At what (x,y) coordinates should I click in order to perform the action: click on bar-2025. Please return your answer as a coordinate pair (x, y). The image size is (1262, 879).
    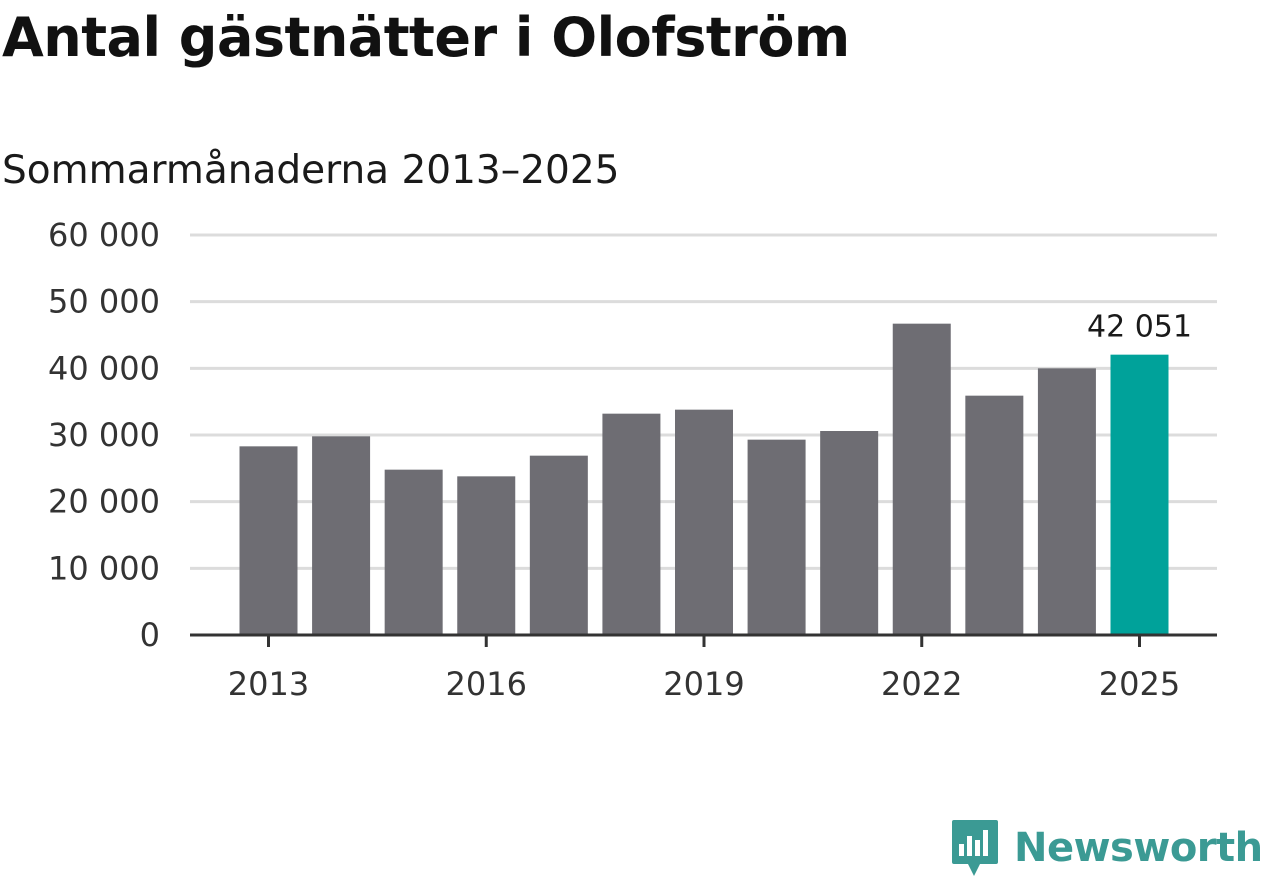
    Looking at the image, I should click on (1139, 494).